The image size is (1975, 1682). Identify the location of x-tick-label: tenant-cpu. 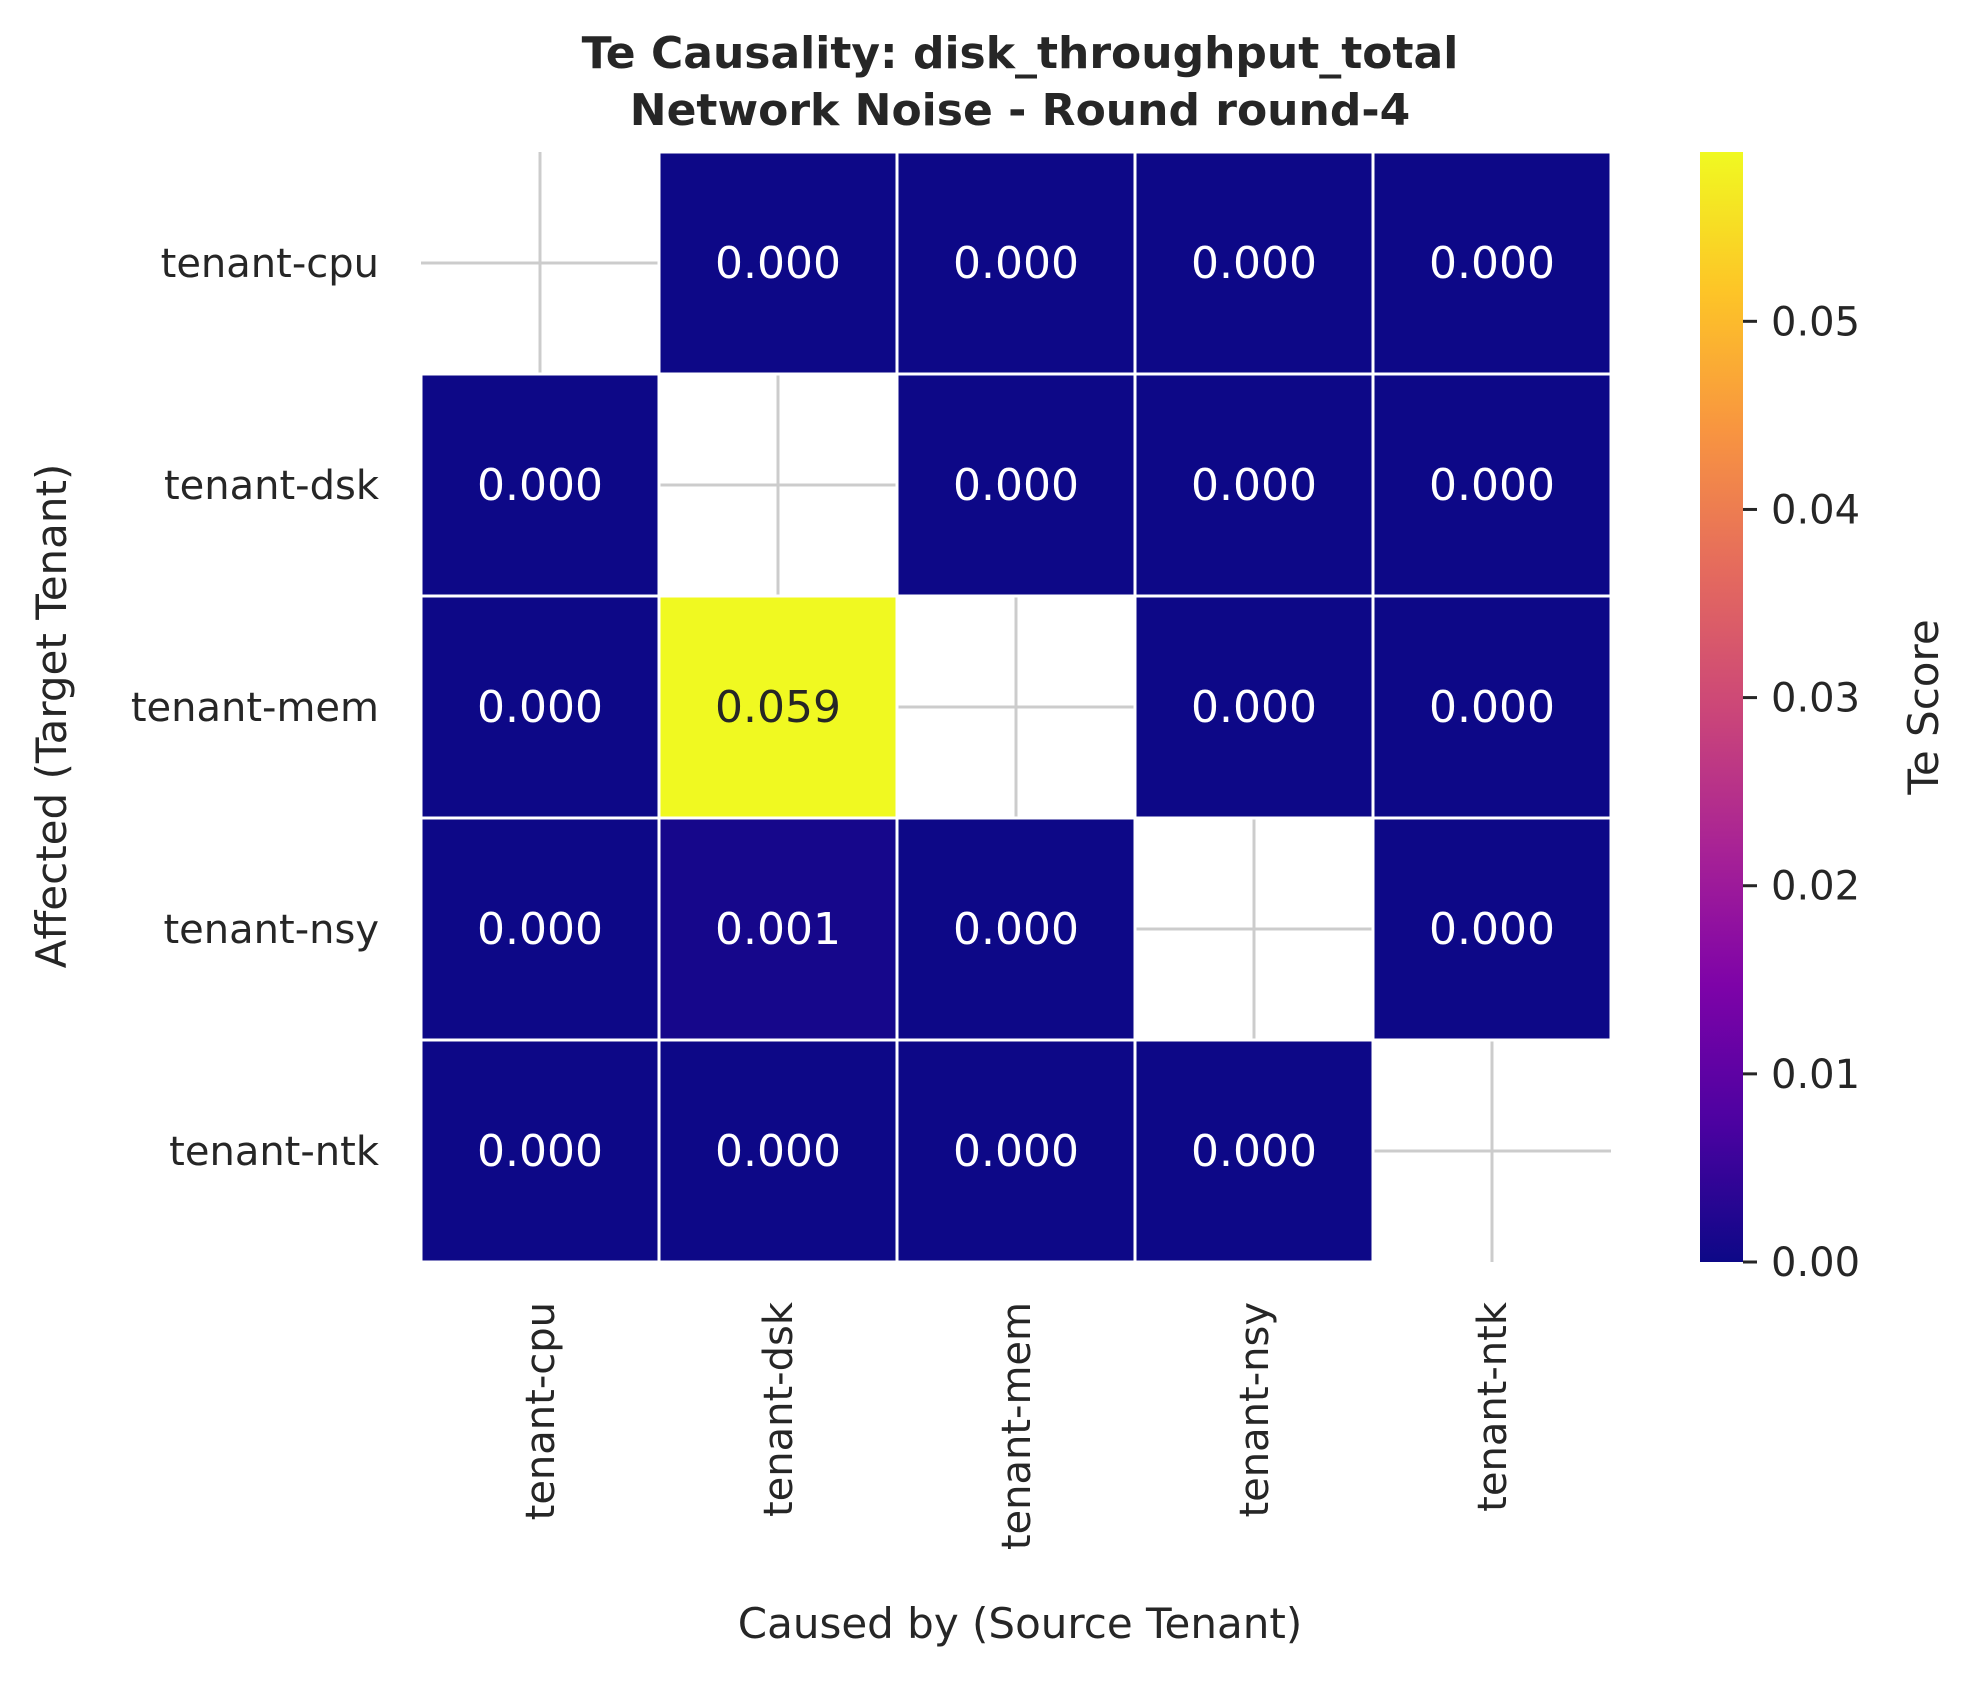
(541, 1411).